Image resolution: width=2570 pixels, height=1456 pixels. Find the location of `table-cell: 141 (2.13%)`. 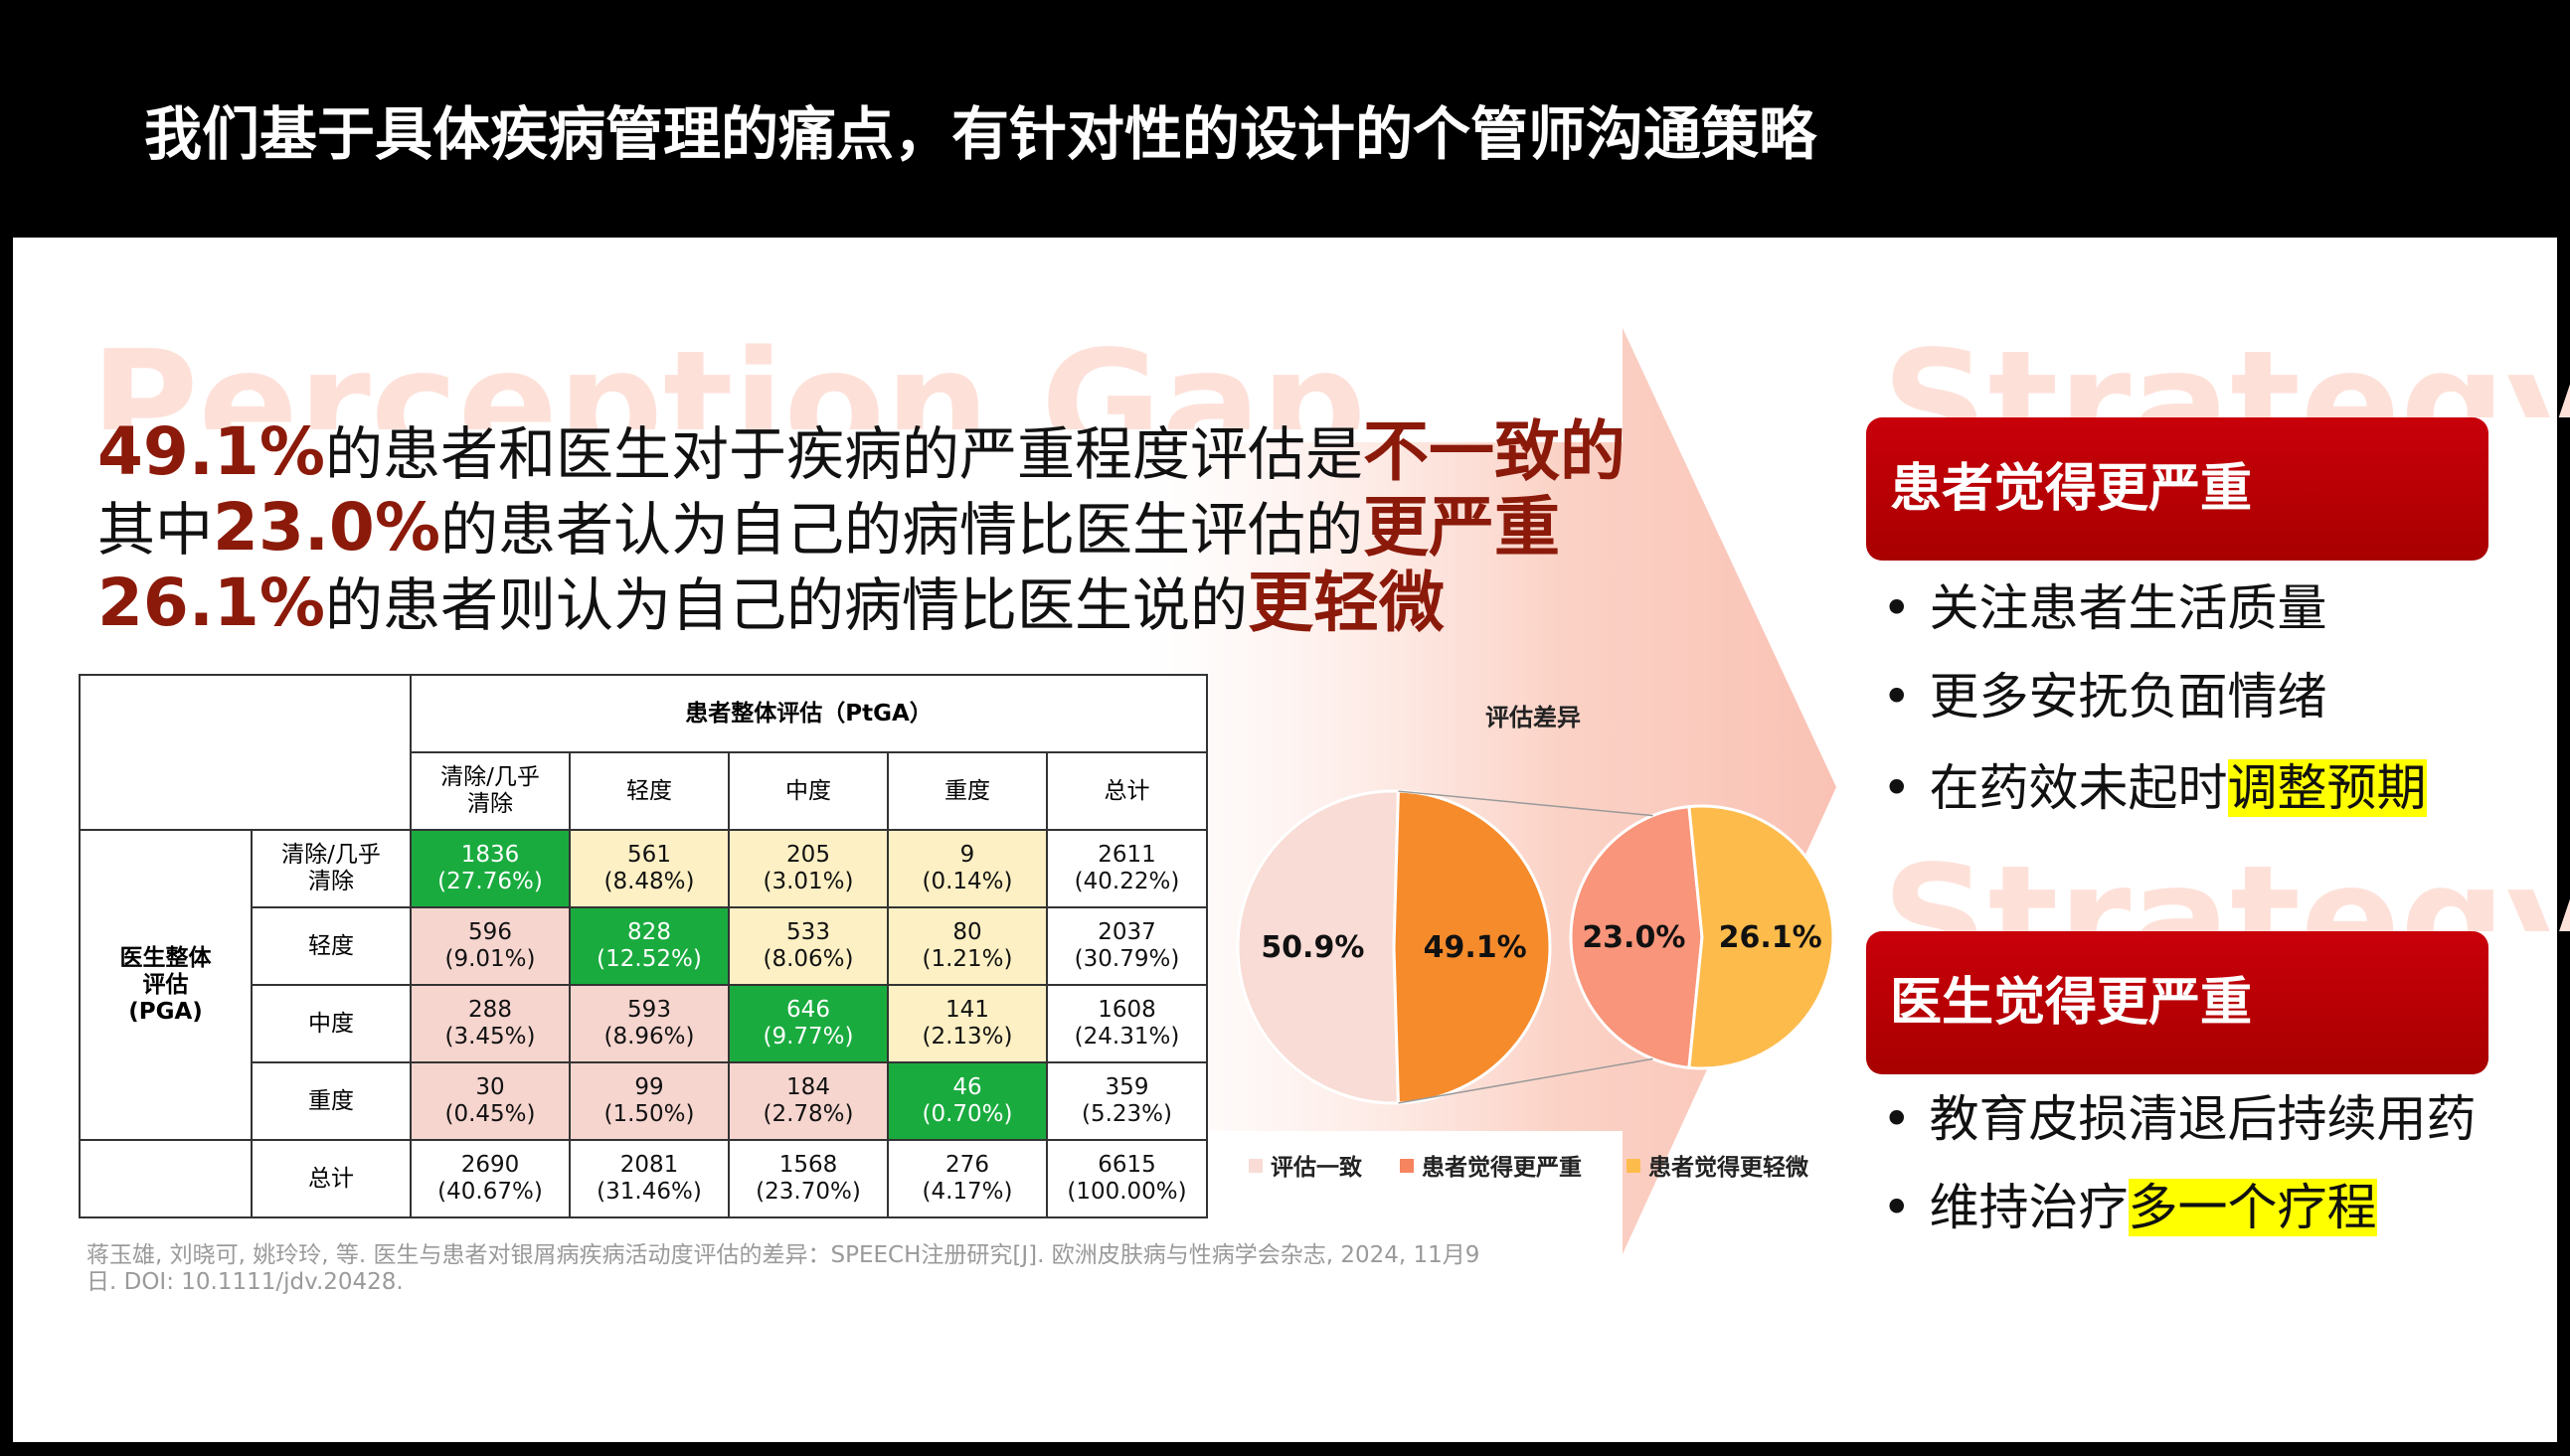

table-cell: 141 (2.13%) is located at coordinates (967, 1023).